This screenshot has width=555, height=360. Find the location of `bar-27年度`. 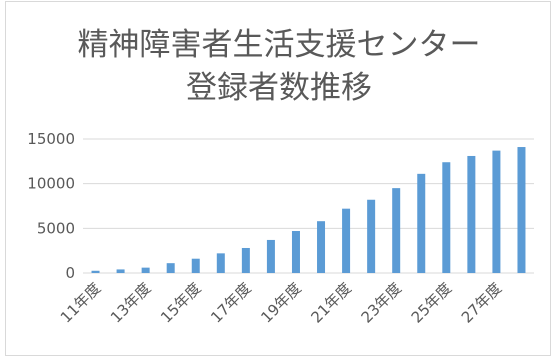

bar-27年度 is located at coordinates (496, 211).